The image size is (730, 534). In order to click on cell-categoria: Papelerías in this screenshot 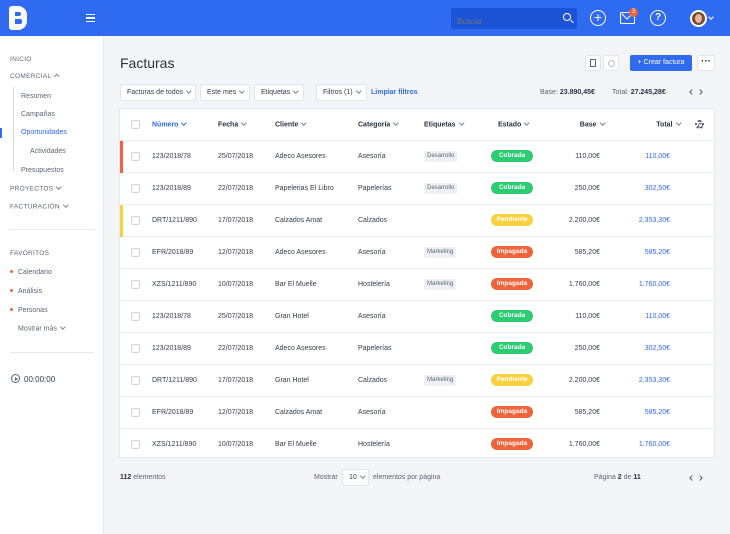, I will do `click(375, 348)`.